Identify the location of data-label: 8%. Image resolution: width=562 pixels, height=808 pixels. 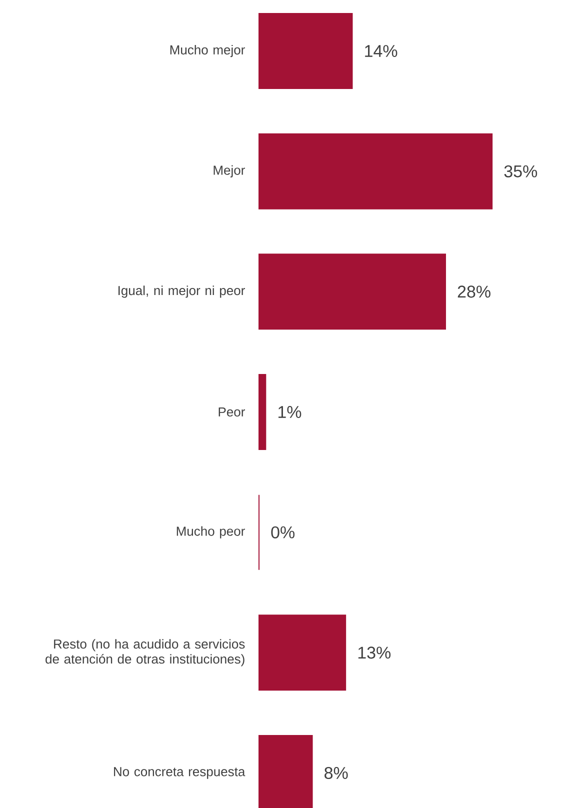
(336, 773).